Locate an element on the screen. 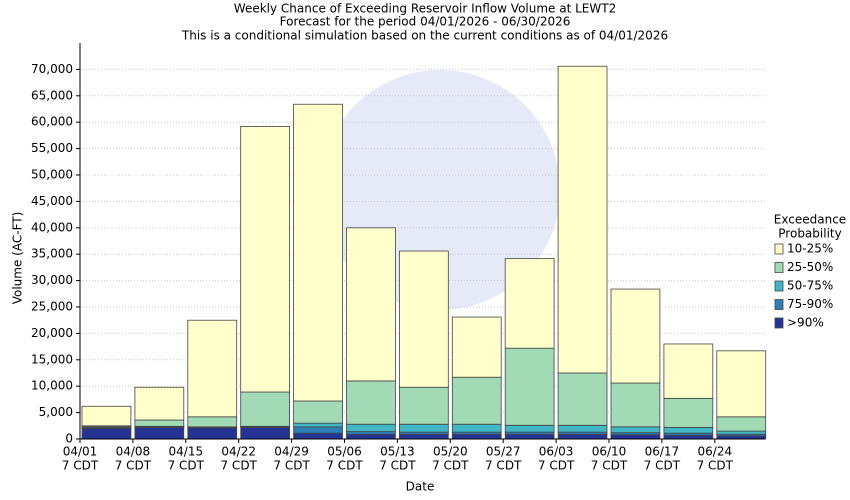 The width and height of the screenshot is (850, 500). y-tick-label: 55,000 is located at coordinates (52, 148).